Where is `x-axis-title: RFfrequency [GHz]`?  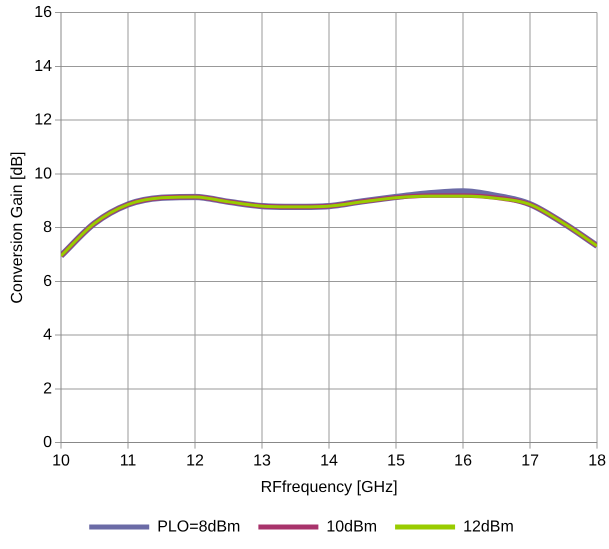 x-axis-title: RFfrequency [GHz] is located at coordinates (329, 487).